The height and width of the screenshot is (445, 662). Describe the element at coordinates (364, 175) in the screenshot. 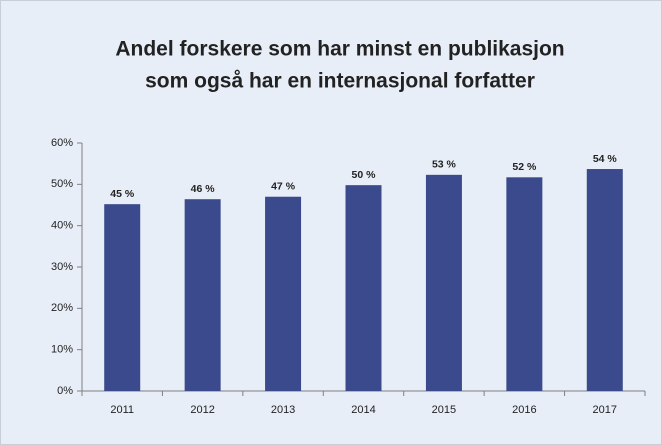

I see `value-label: 50 %` at that location.